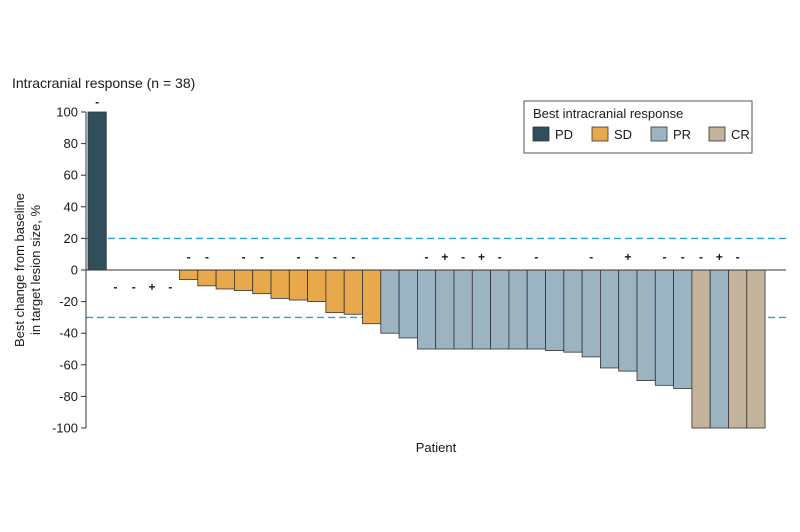  What do you see at coordinates (19, 270) in the screenshot?
I see `y-axis-label-line1: Best change from baseline` at bounding box center [19, 270].